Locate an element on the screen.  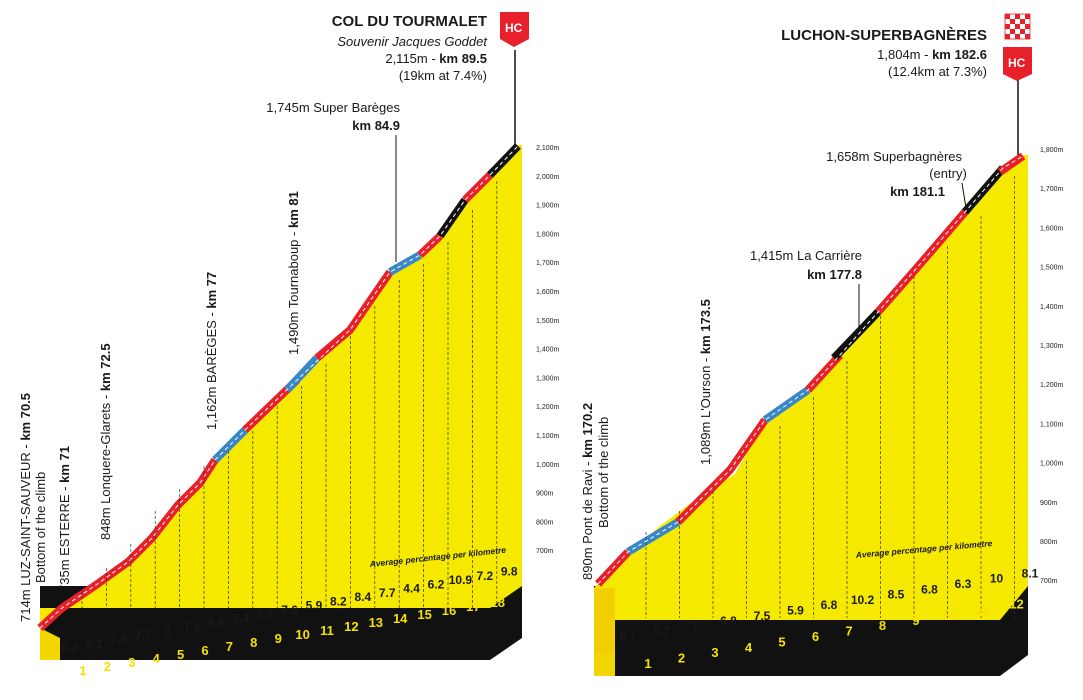
right-y-tick: 1,800m is located at coordinates (1052, 150).